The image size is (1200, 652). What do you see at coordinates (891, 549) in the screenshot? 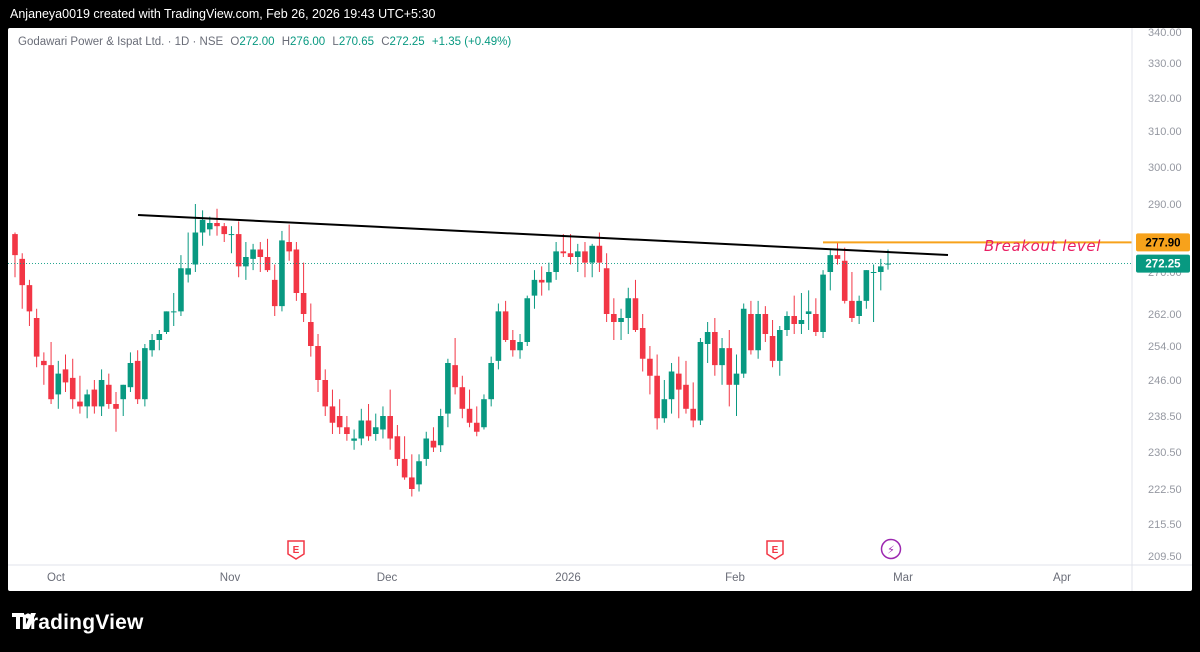
I see `dividend-event-icon: ⚡` at bounding box center [891, 549].